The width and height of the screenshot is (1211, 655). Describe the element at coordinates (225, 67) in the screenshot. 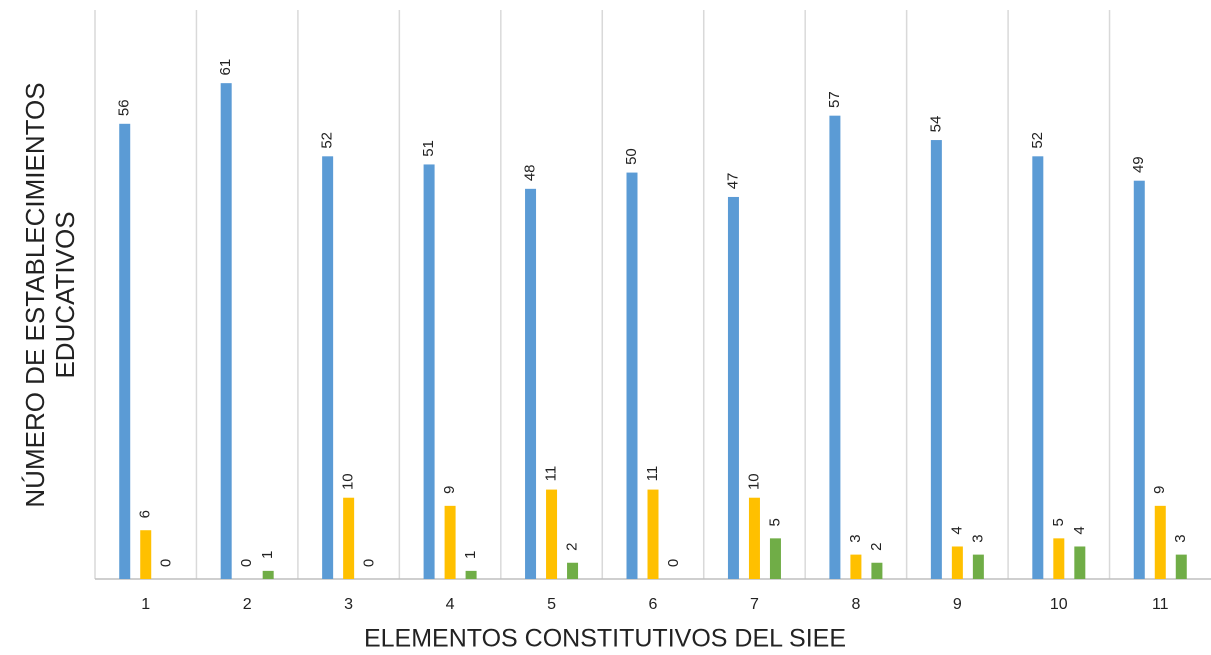

I see `data-label: 61` at that location.